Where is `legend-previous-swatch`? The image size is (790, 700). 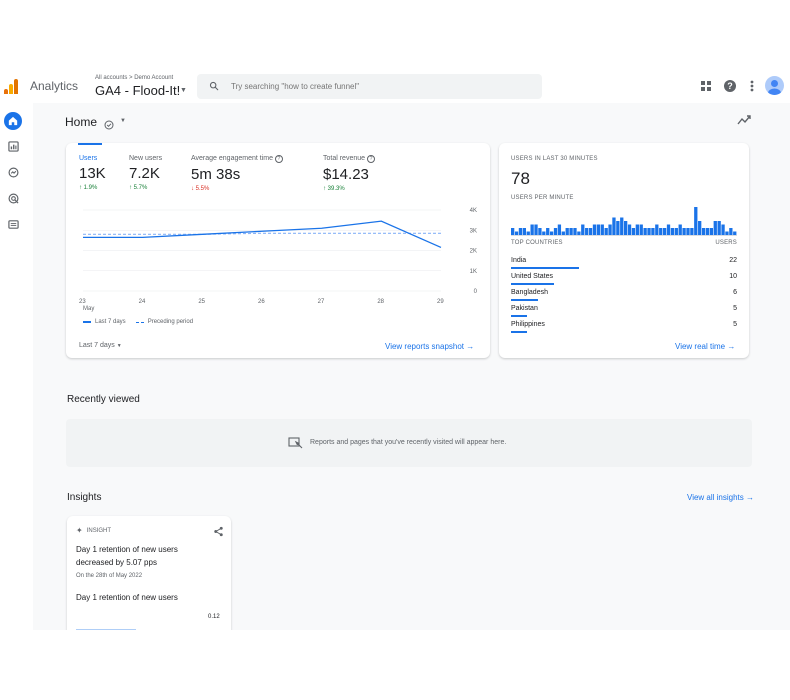
legend-previous-swatch is located at coordinates (139, 322).